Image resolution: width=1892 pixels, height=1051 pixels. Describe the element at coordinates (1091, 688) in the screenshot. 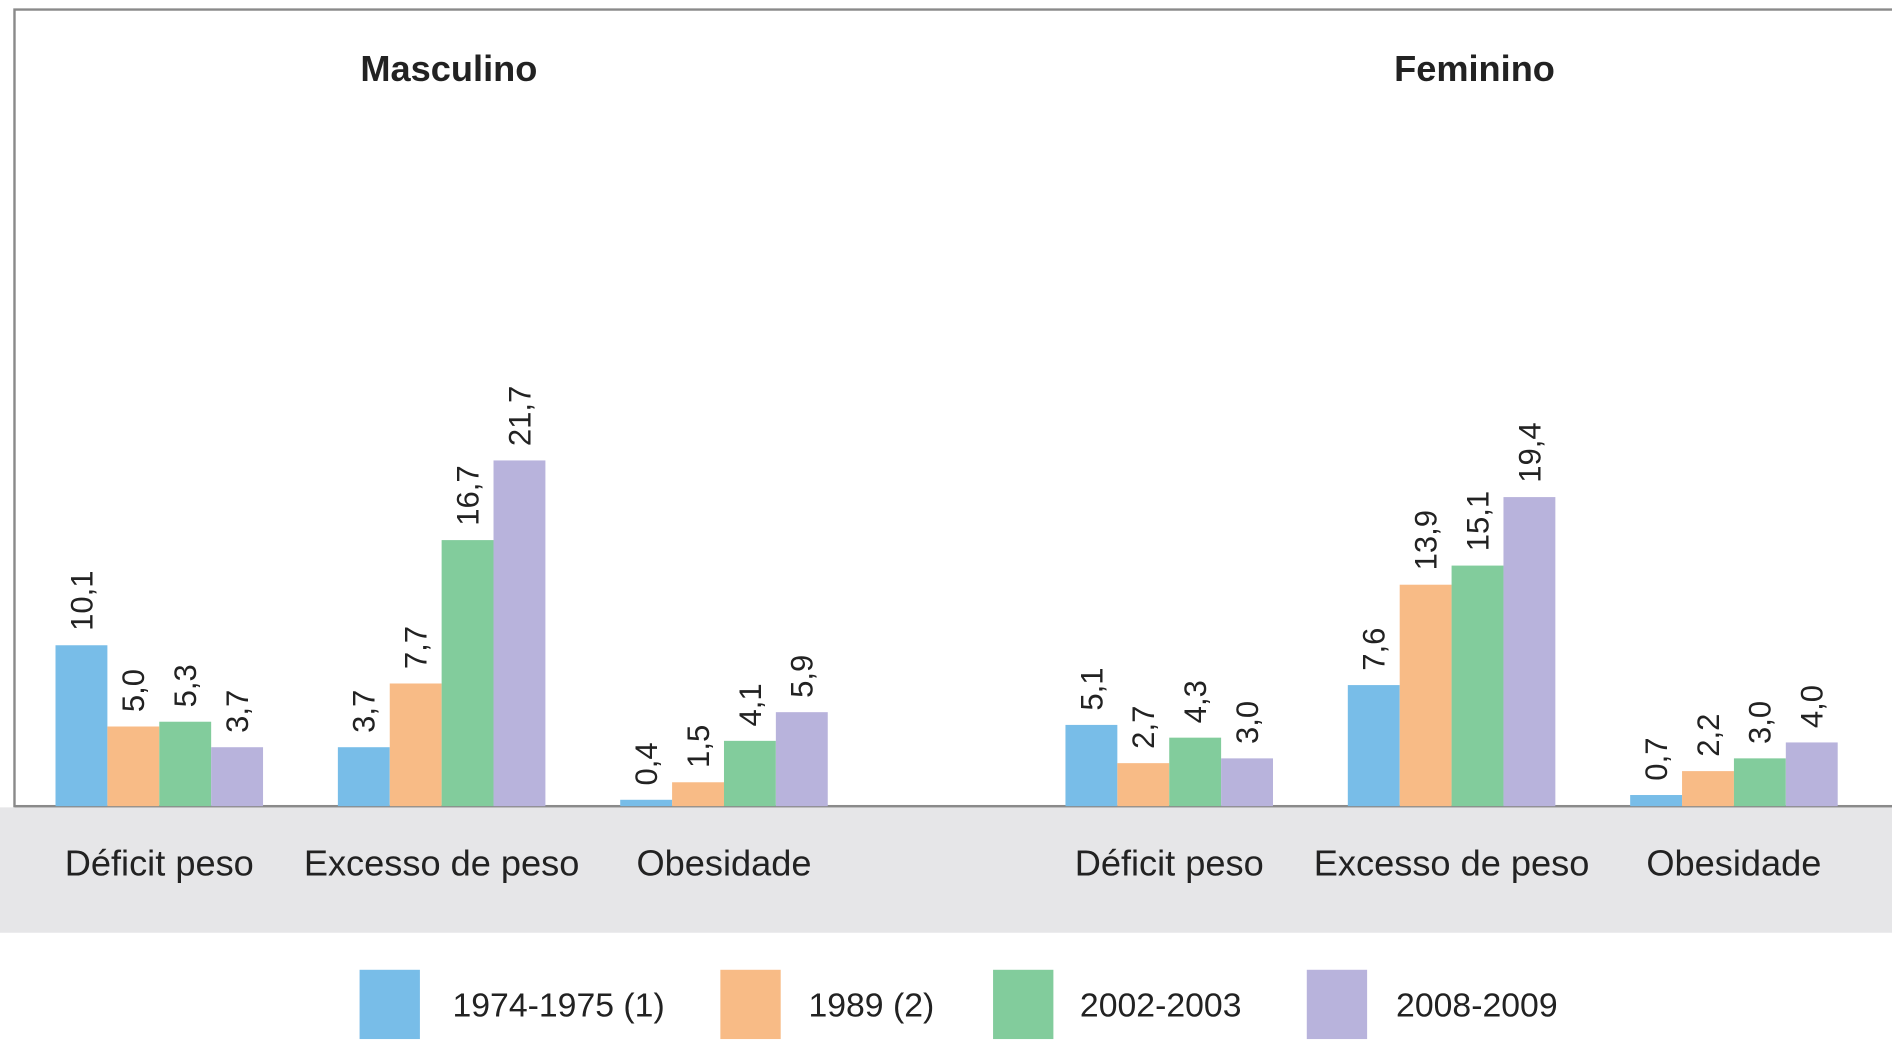

I see `value-label: 5,1` at that location.